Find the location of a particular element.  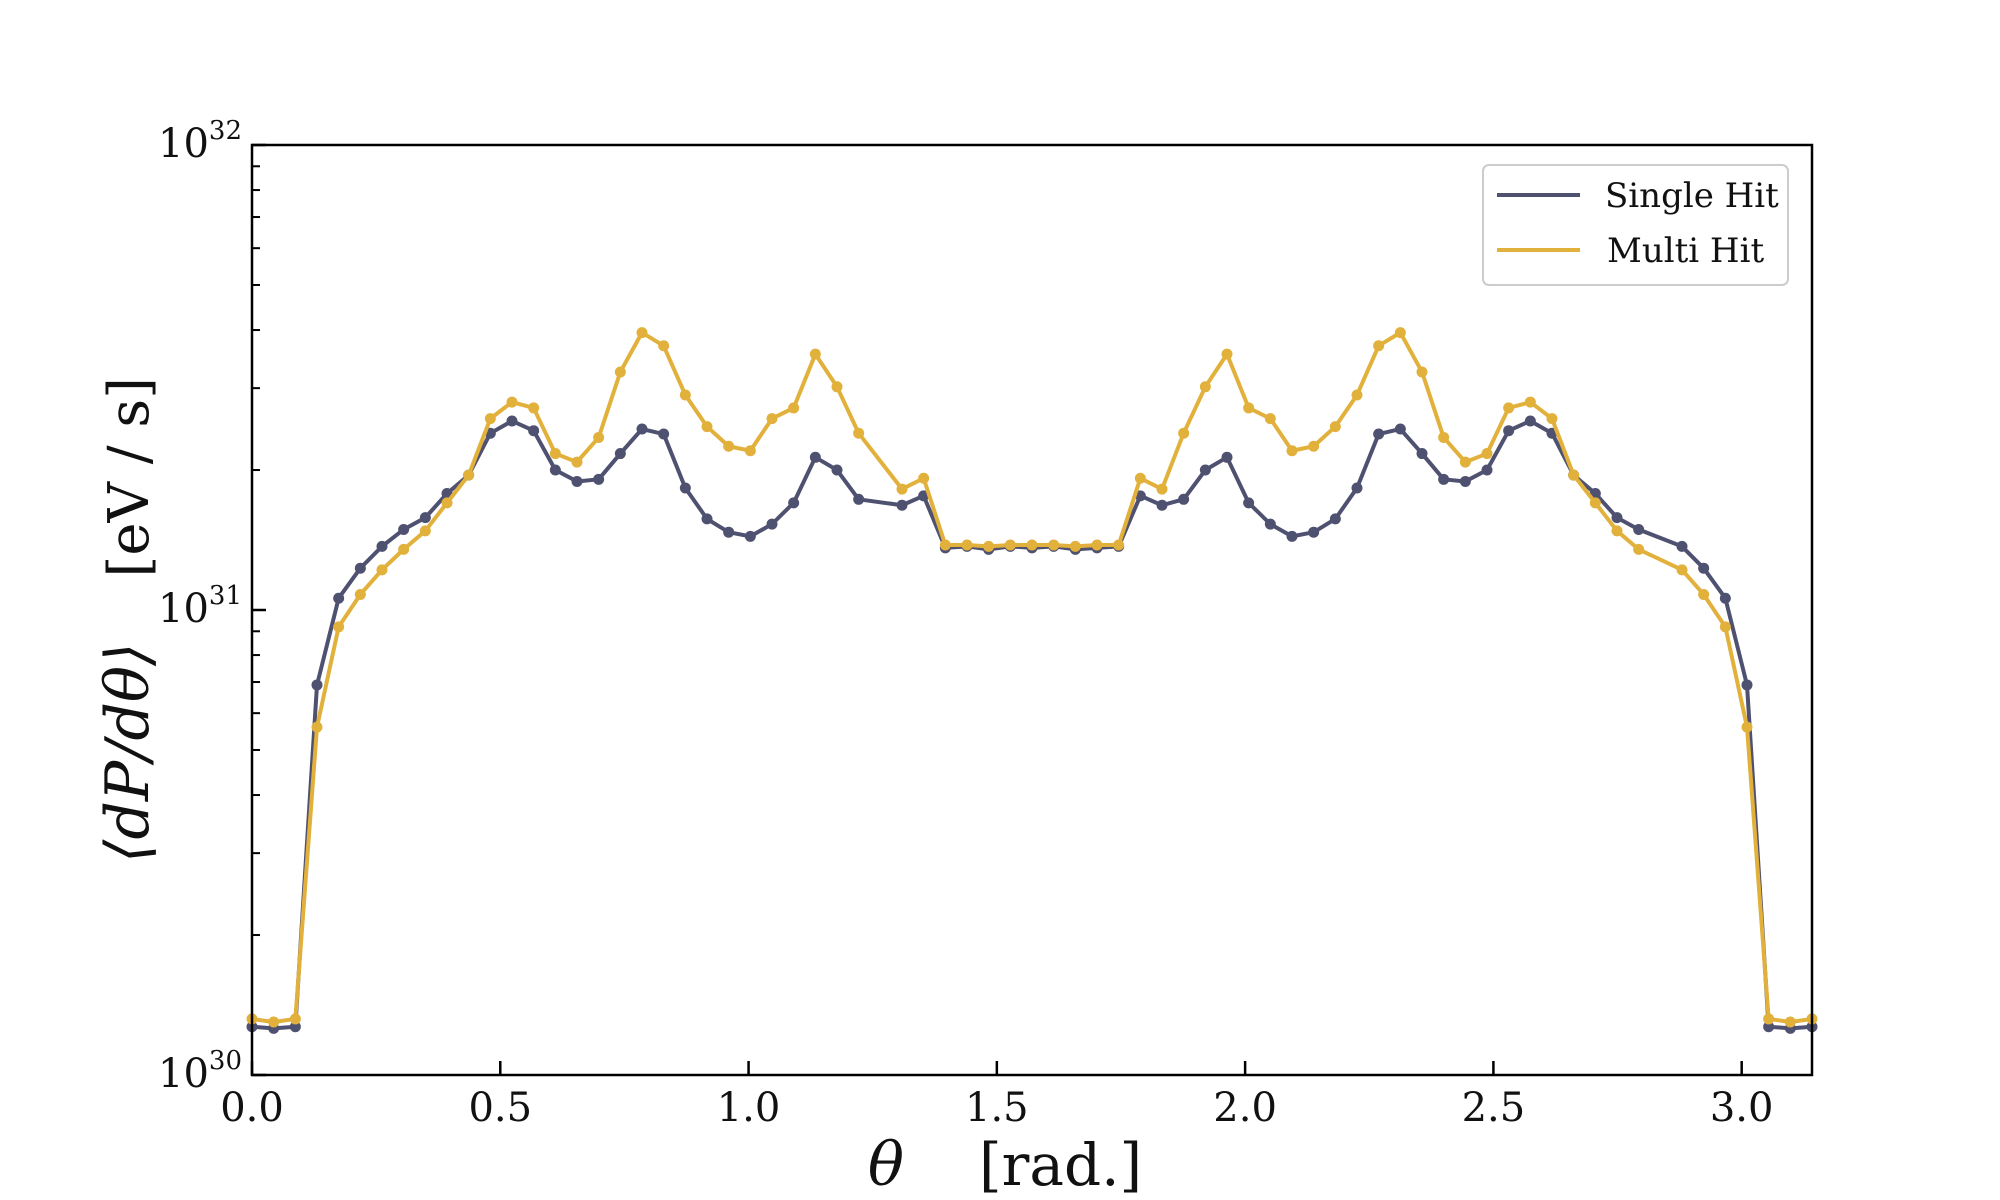

legend: Single Hit Multi Hit is located at coordinates (1635, 225).